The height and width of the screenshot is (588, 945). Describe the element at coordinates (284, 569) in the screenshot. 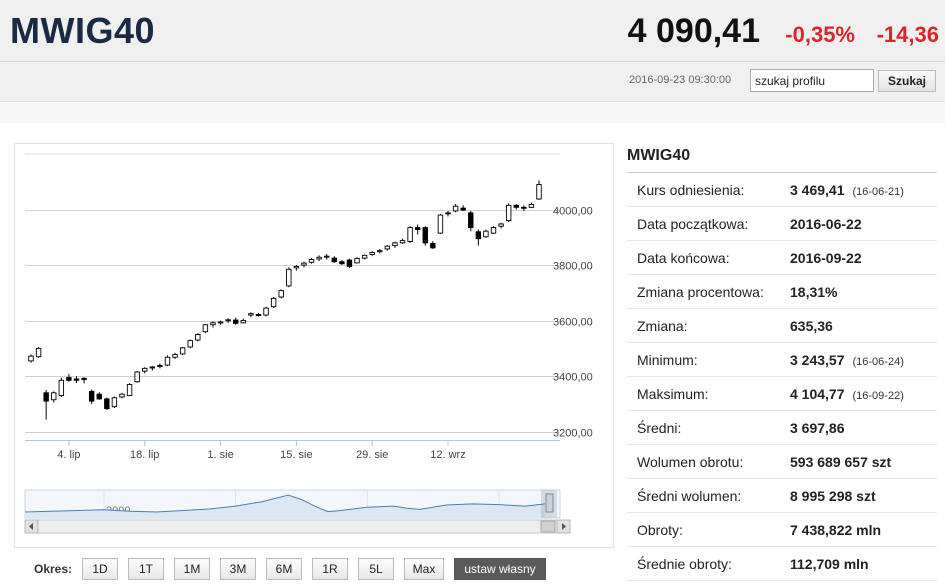

I see `period-button-6m: 6M` at that location.